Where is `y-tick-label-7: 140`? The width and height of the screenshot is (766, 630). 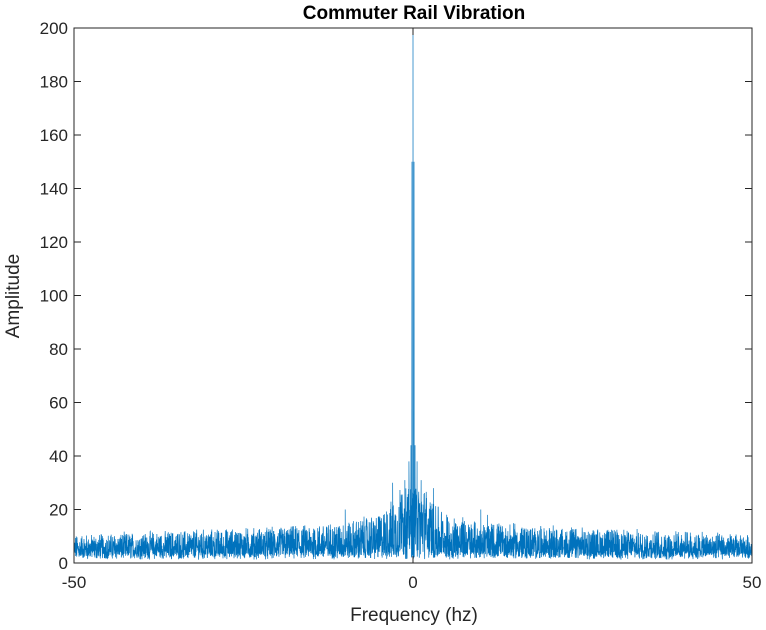 y-tick-label-7: 140 is located at coordinates (54, 189).